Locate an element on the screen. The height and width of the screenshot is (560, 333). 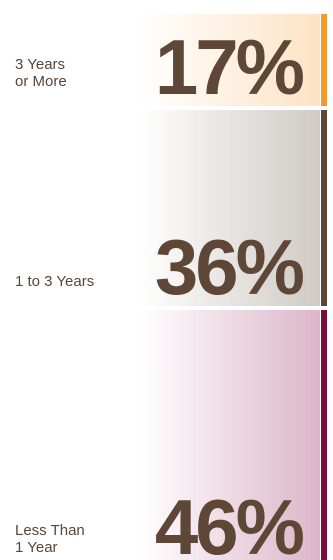
category-label: 1 to 3 Years is located at coordinates (55, 281).